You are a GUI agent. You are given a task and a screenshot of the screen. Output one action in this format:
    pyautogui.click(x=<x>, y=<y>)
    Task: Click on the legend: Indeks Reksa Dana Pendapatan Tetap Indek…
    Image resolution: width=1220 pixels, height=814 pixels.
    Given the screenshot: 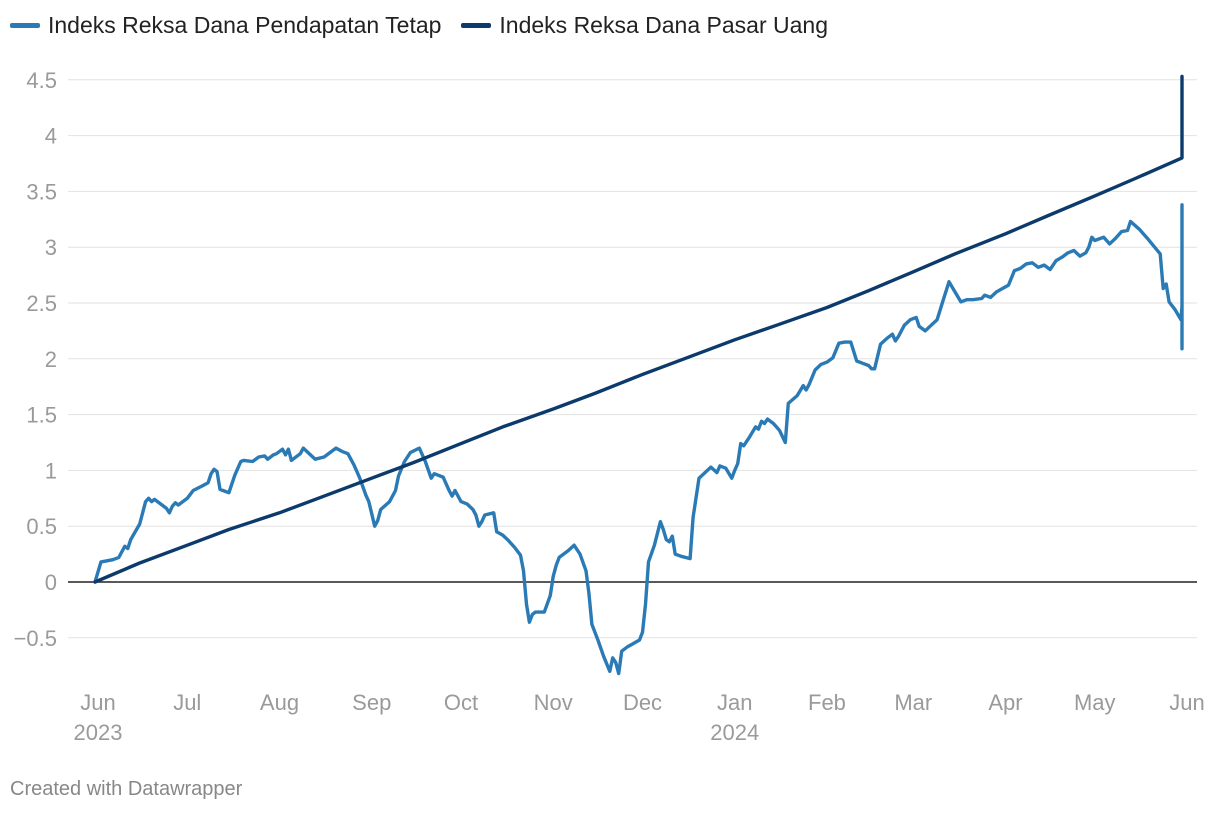 What is the action you would take?
    pyautogui.click(x=419, y=25)
    